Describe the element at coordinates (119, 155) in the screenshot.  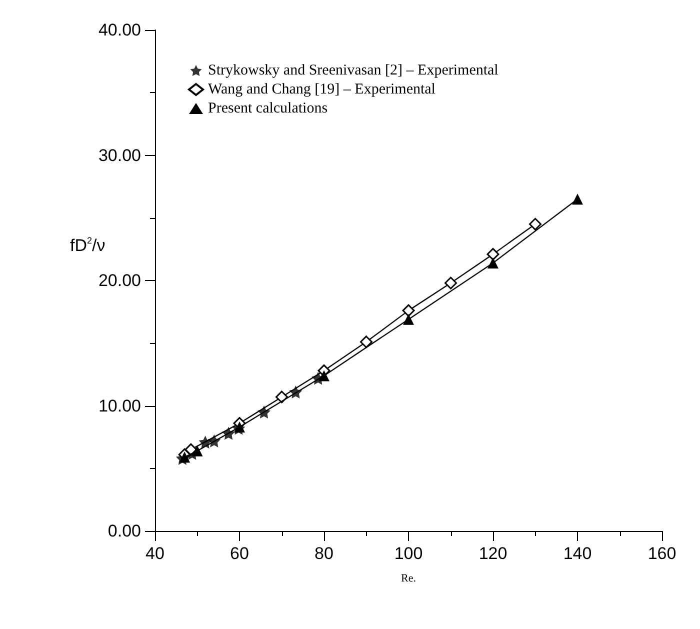
I see `y-tick-label: 30.00` at that location.